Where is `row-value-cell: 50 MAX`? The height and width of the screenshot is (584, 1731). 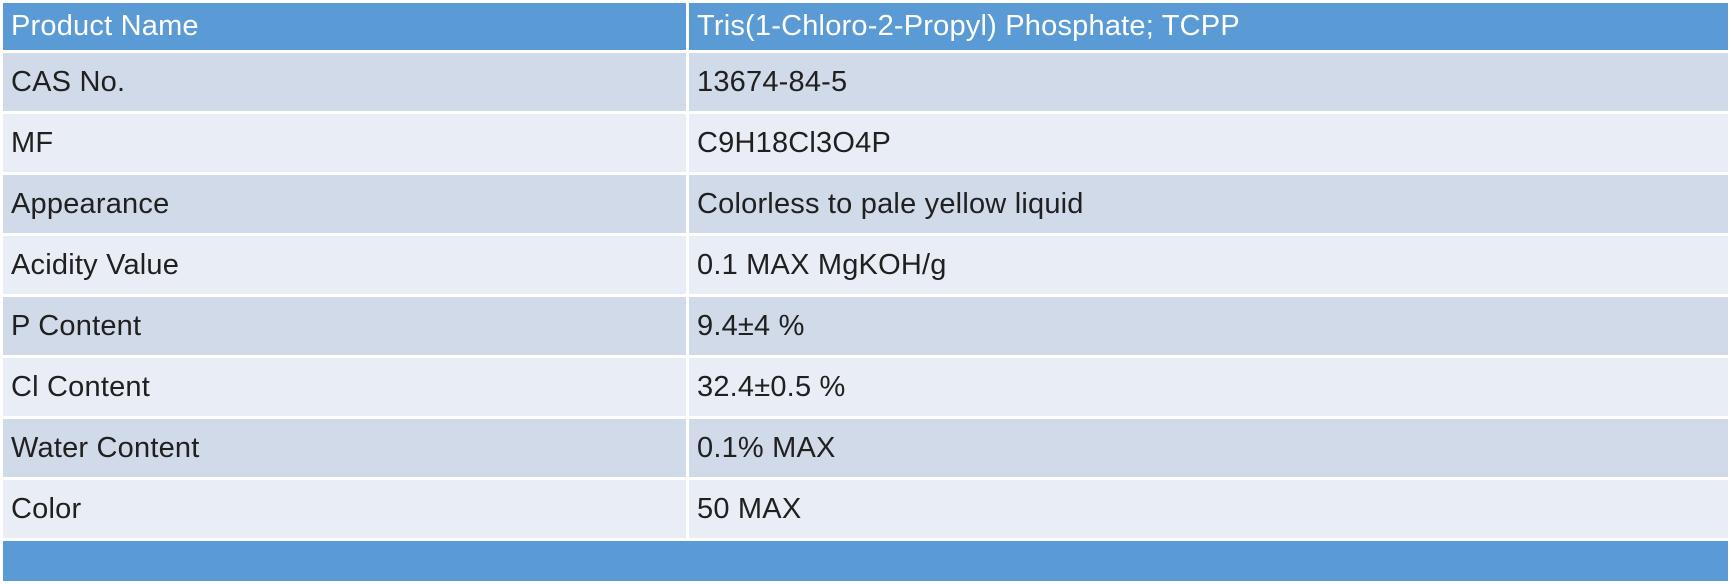 row-value-cell: 50 MAX is located at coordinates (1208, 509).